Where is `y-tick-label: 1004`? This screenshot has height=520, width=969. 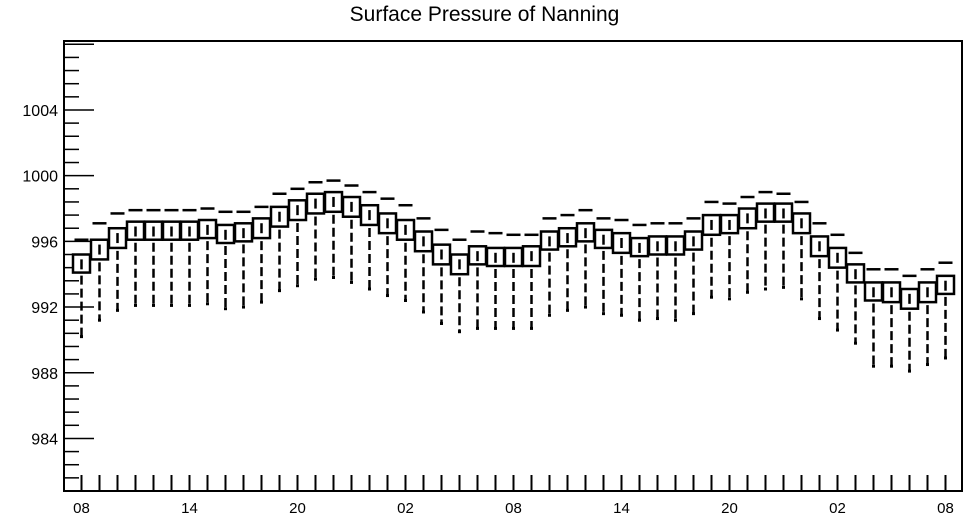
y-tick-label: 1004 is located at coordinates (40, 111).